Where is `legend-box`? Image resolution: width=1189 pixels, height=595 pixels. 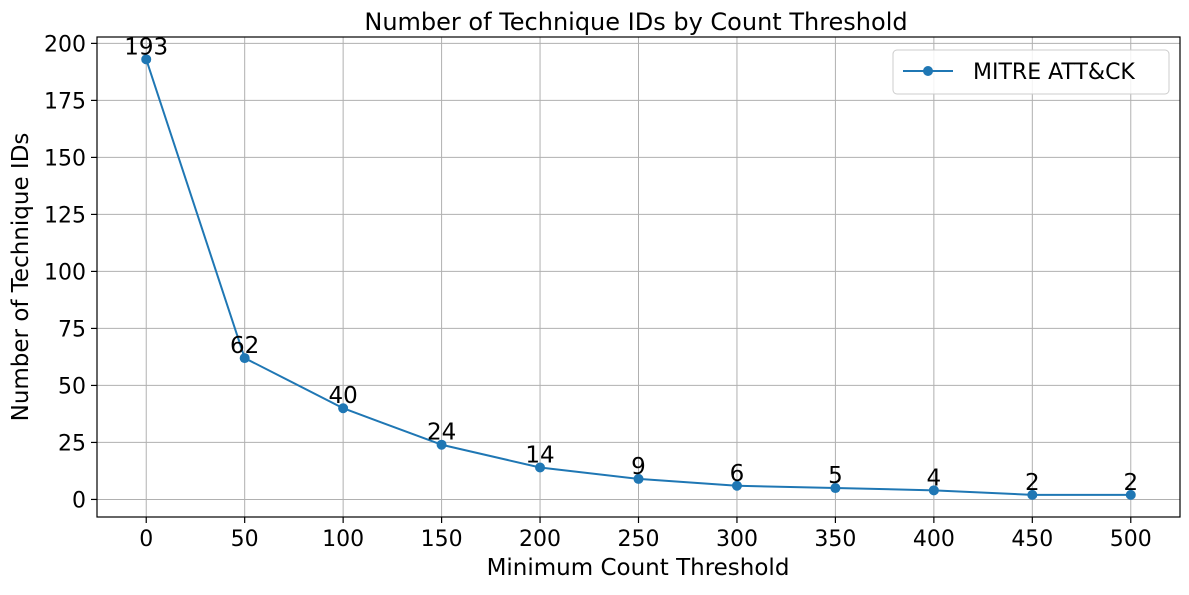 legend-box is located at coordinates (1031, 72).